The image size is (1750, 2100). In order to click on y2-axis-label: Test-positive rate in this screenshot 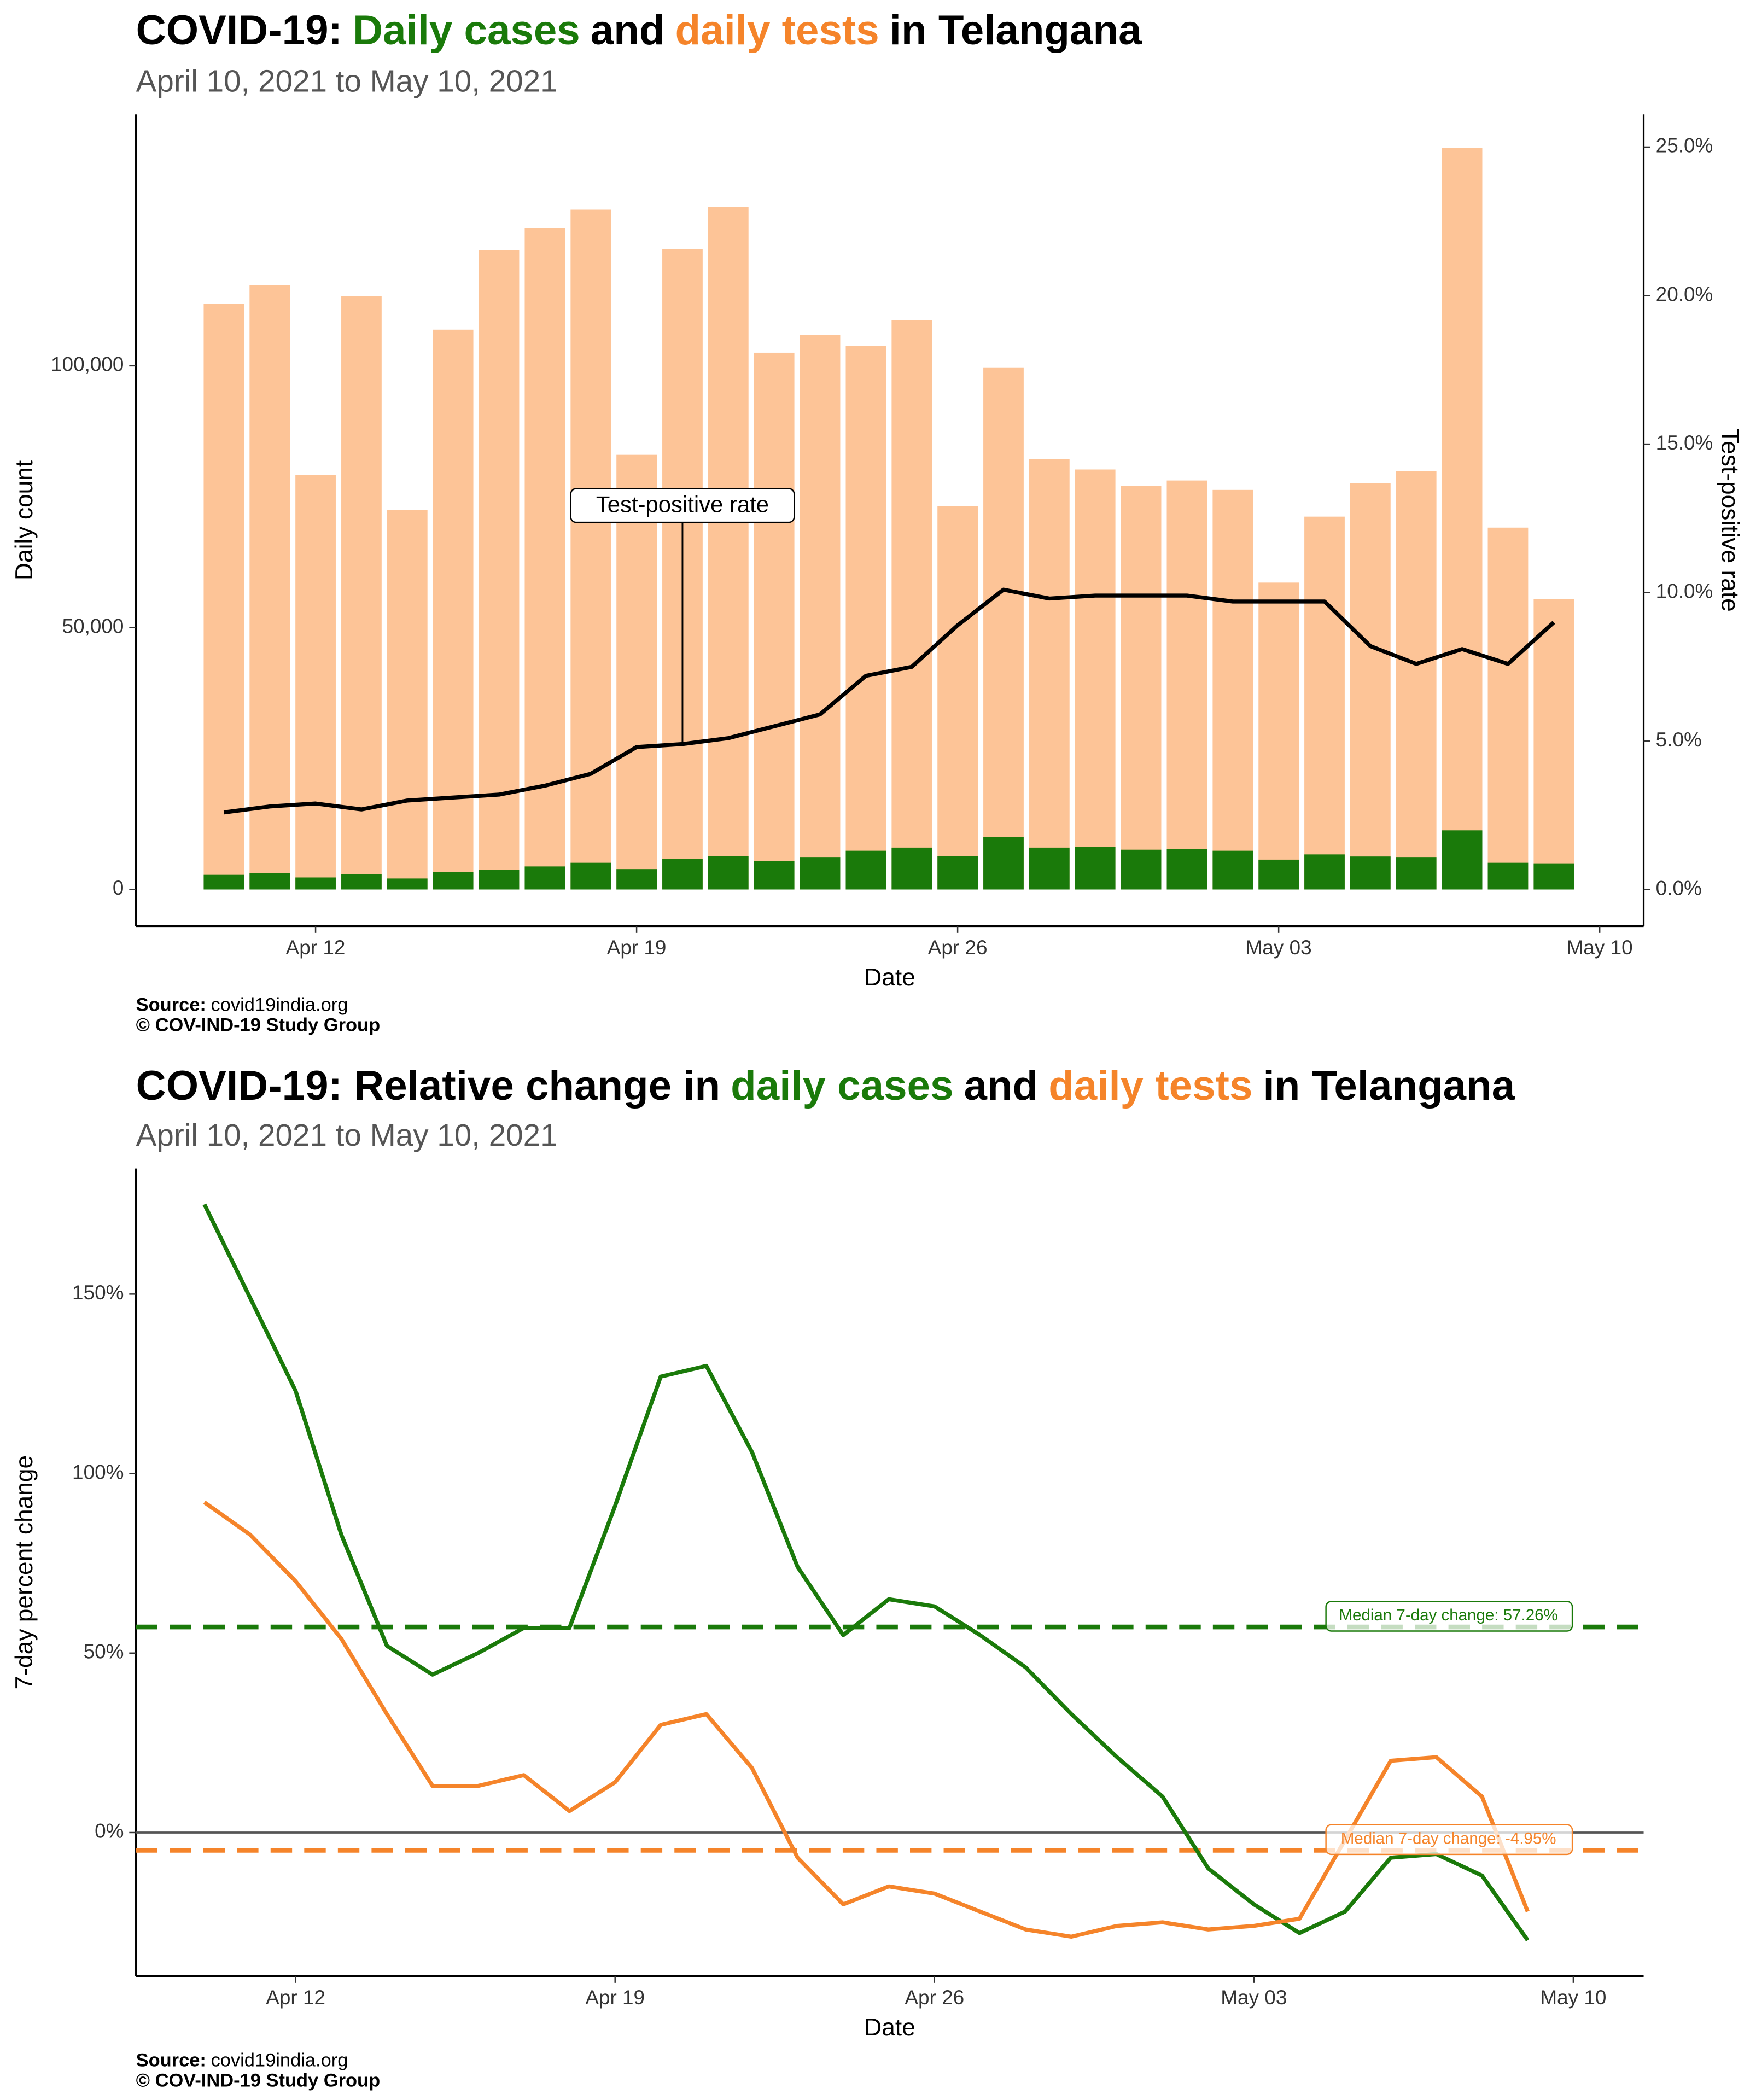, I will do `click(1729, 520)`.